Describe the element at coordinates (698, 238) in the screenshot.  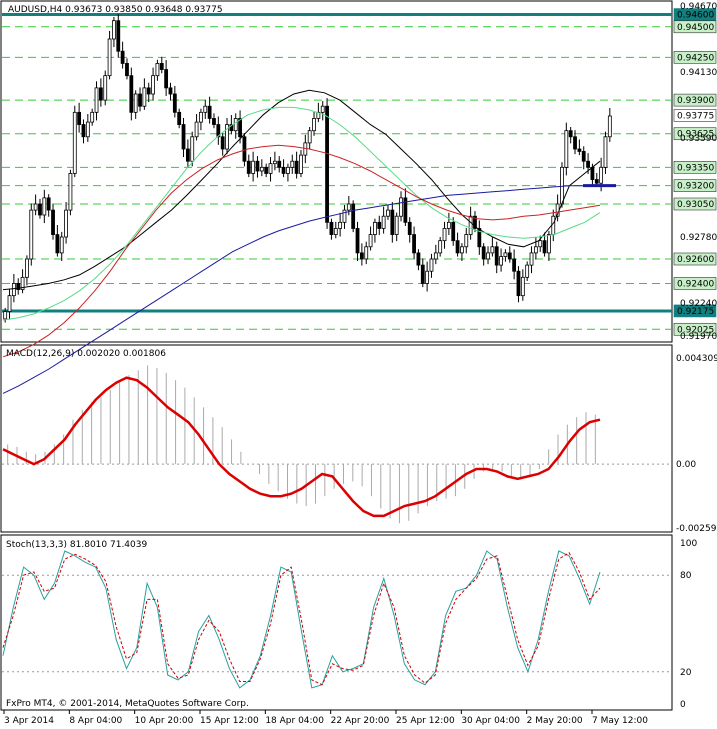
I see `price-axis-label: 0.92780` at that location.